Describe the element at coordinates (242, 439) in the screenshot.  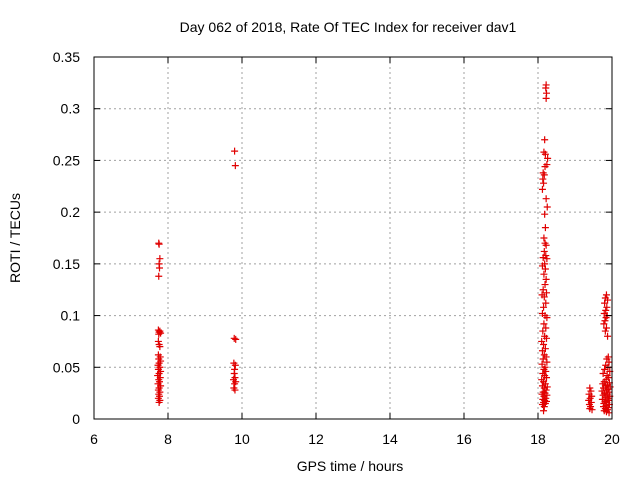
I see `x-tick-label: 10` at that location.